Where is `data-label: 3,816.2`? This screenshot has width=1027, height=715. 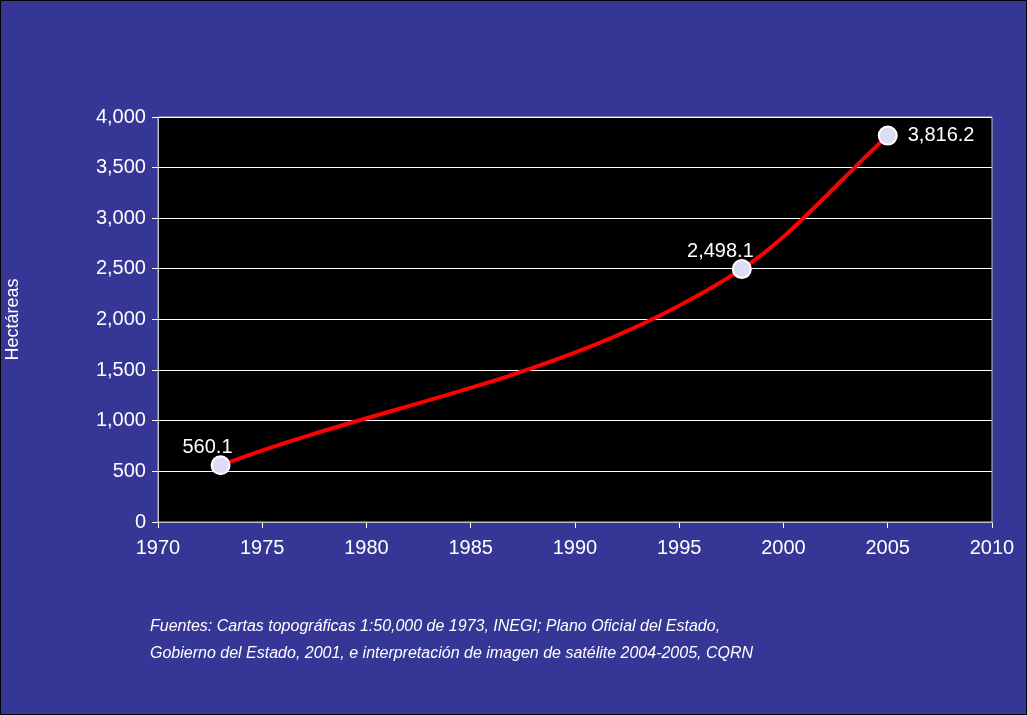
data-label: 3,816.2 is located at coordinates (941, 134).